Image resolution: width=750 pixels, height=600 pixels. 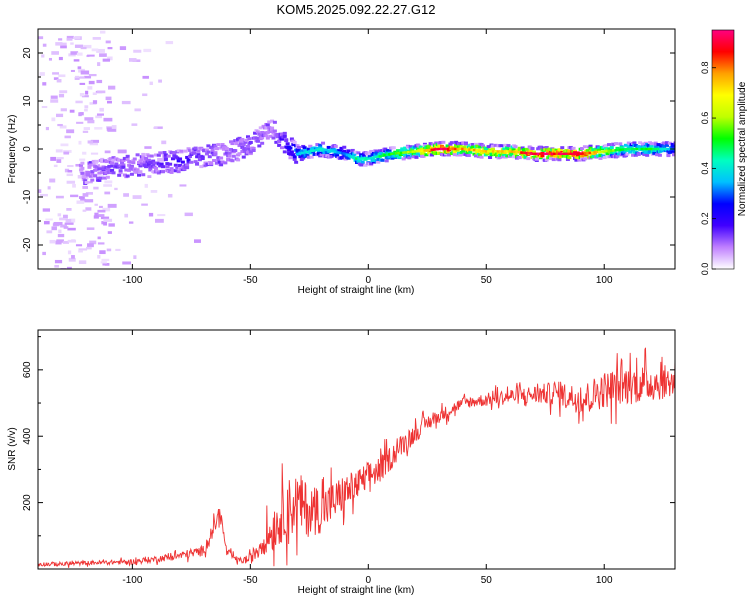 I want to click on figure-title: KOM5.2025.092.22.27.G12, so click(x=355, y=9).